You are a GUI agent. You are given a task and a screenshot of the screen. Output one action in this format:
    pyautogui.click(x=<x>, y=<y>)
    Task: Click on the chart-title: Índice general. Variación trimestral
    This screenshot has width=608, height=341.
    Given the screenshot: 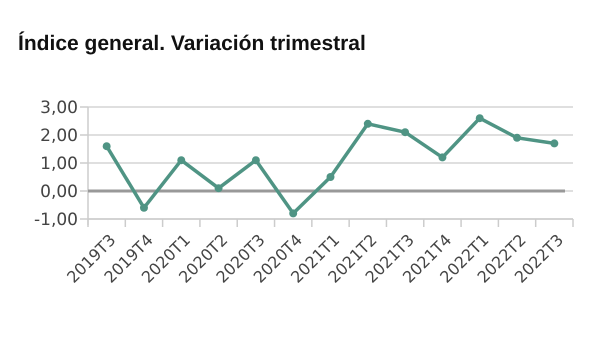 What is the action you would take?
    pyautogui.click(x=192, y=43)
    